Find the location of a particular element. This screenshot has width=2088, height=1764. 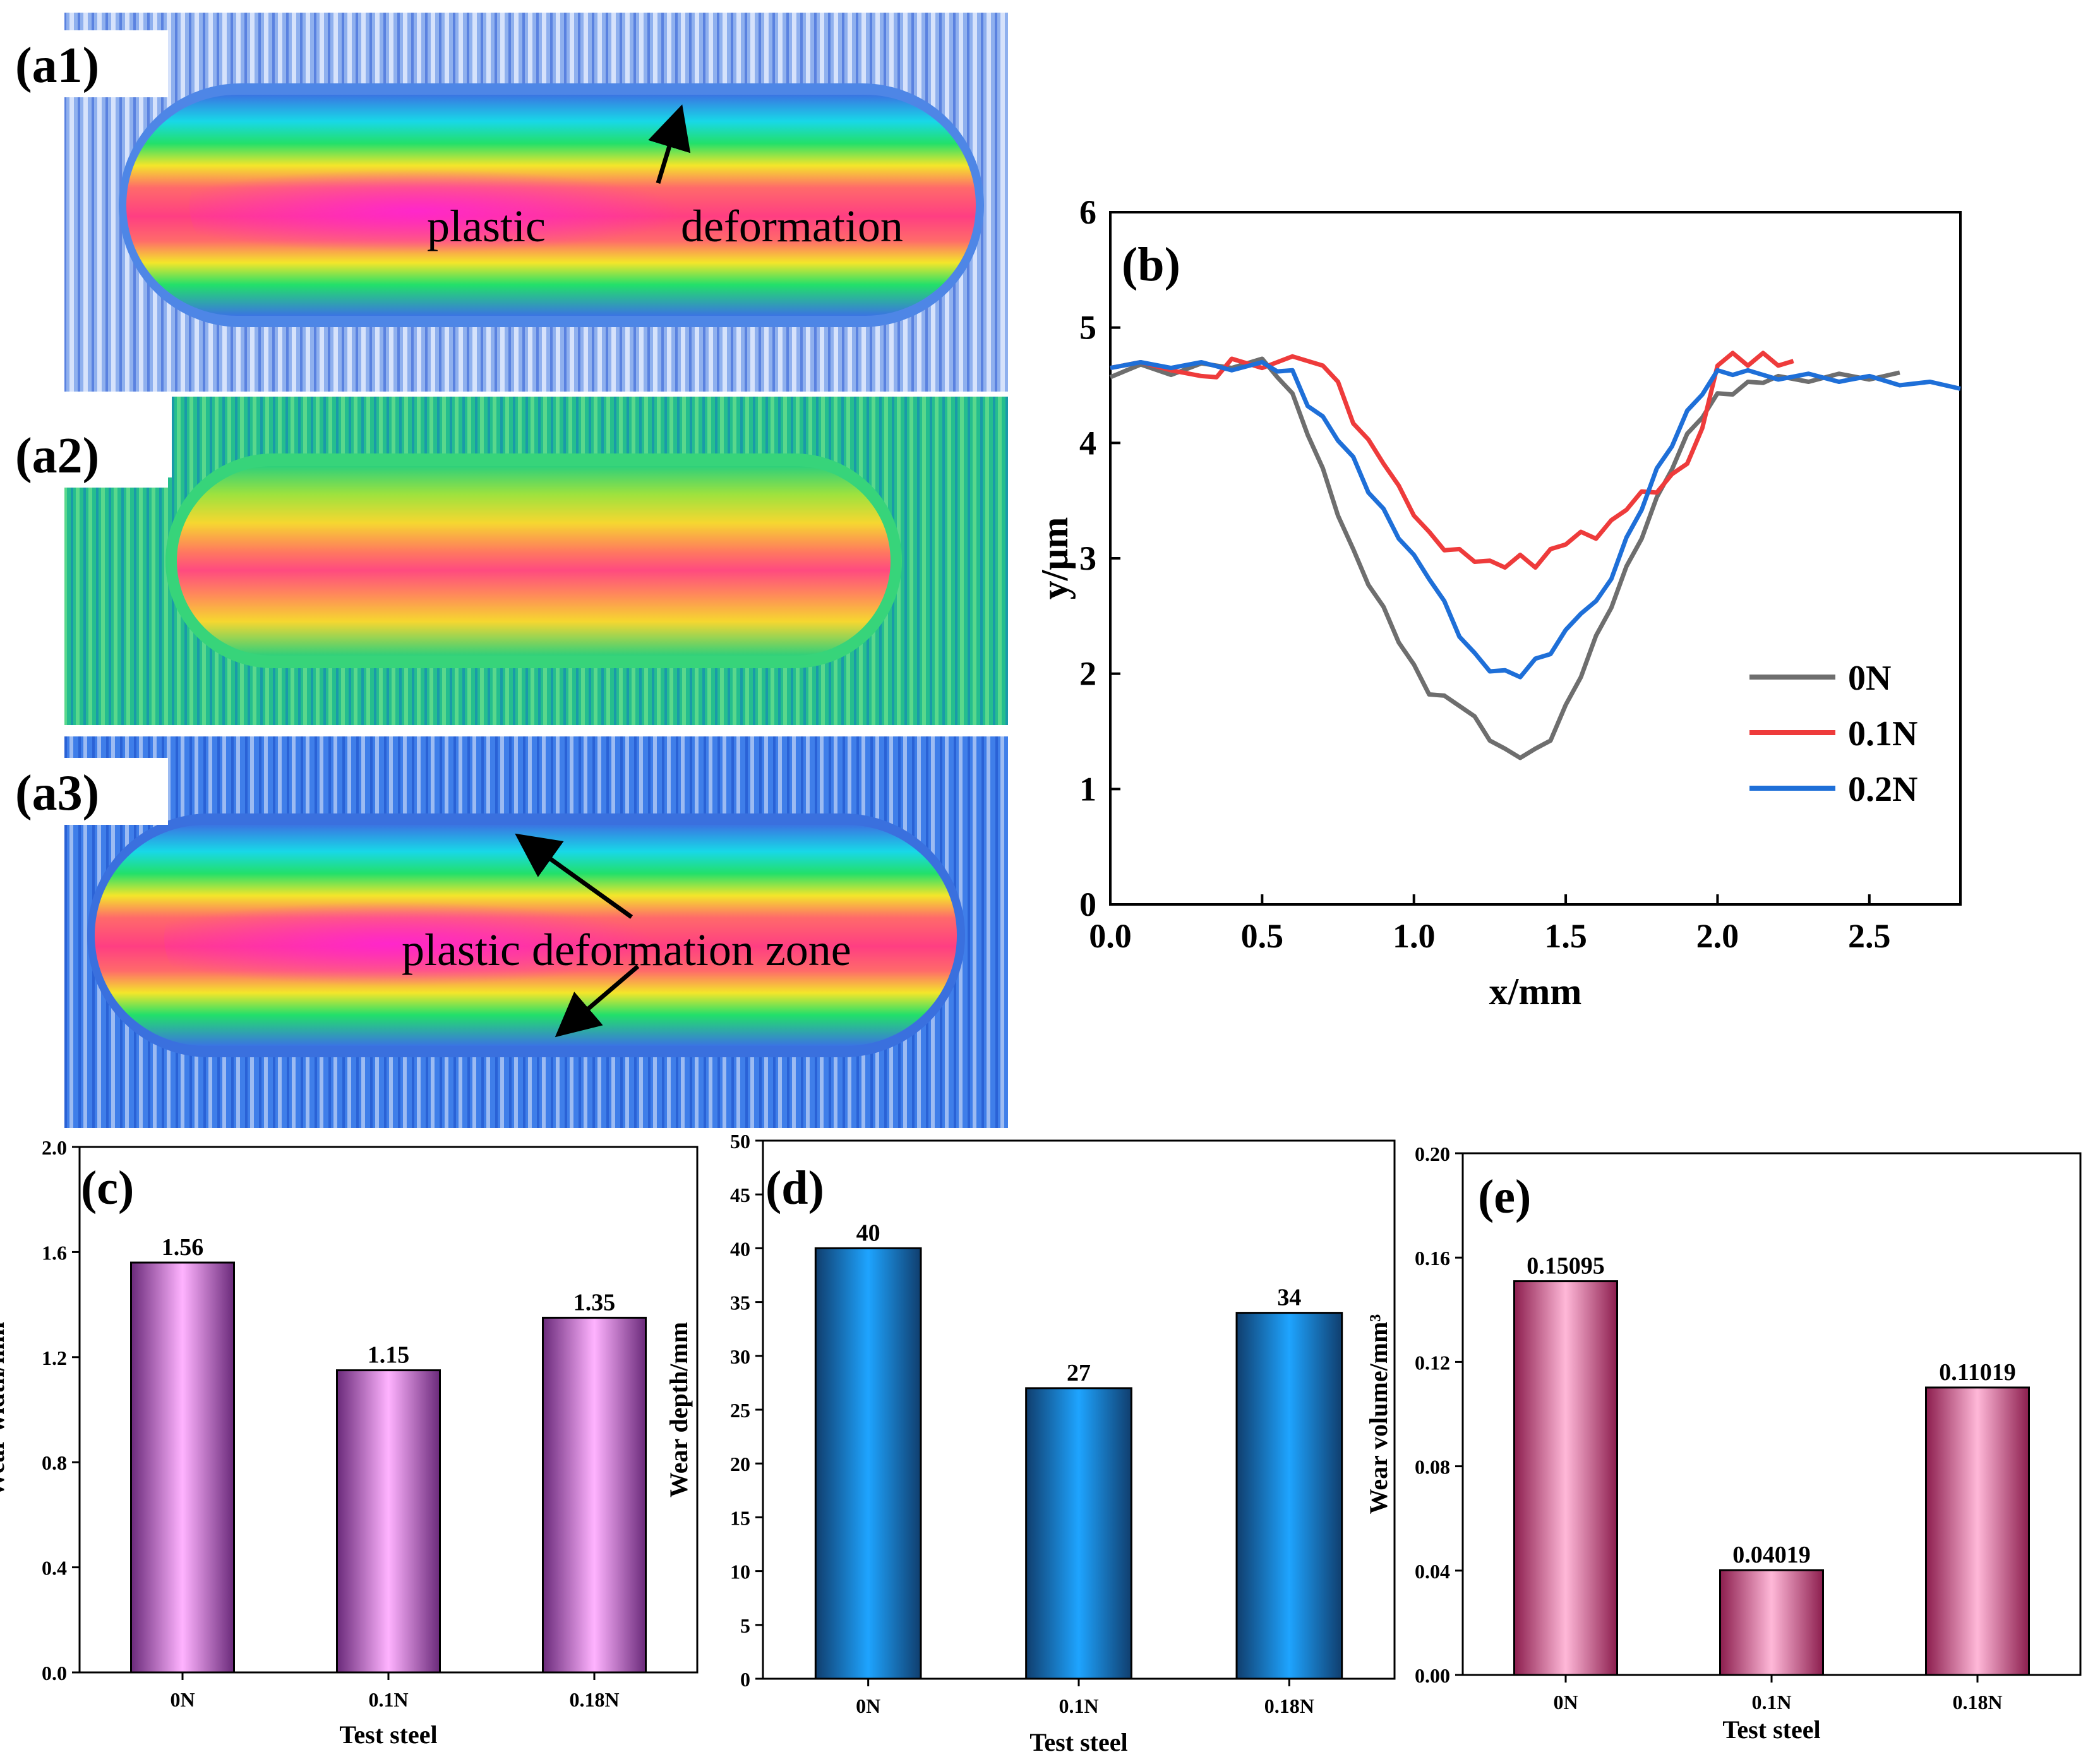

image-a1: (a1) plastic deformation is located at coordinates (509, 202).